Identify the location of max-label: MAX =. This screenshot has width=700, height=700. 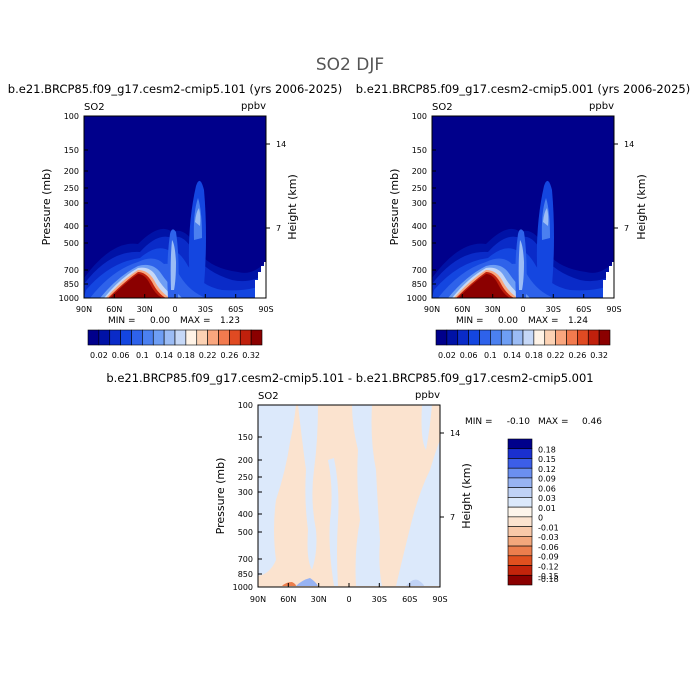
(195, 321).